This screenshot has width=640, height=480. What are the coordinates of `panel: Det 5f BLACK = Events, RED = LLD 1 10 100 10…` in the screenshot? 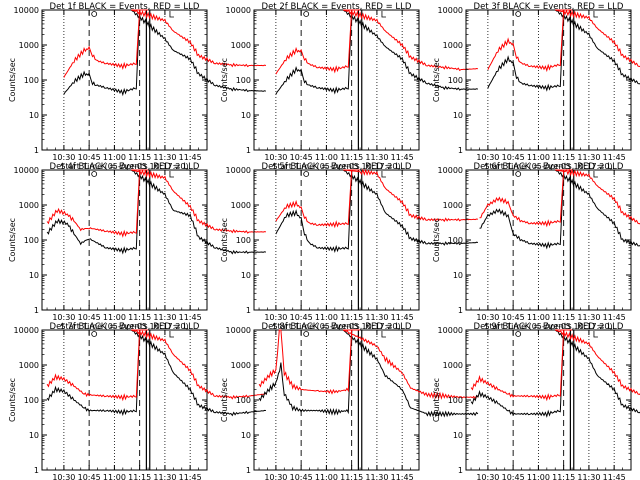 It's located at (349, 246).